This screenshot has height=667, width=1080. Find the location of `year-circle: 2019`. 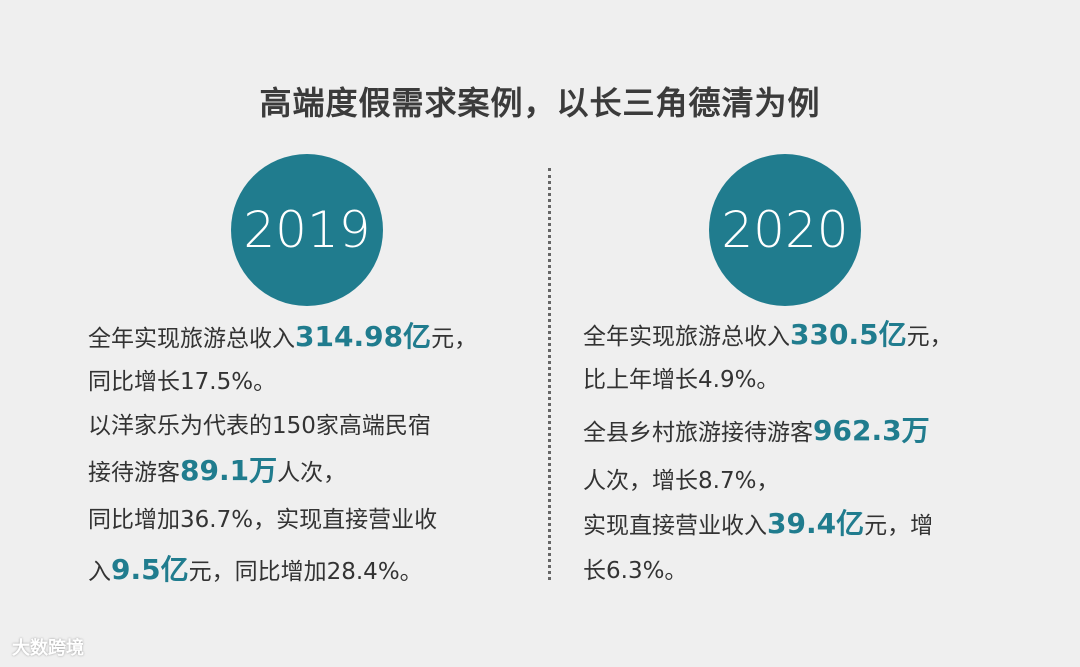

year-circle: 2019 is located at coordinates (307, 230).